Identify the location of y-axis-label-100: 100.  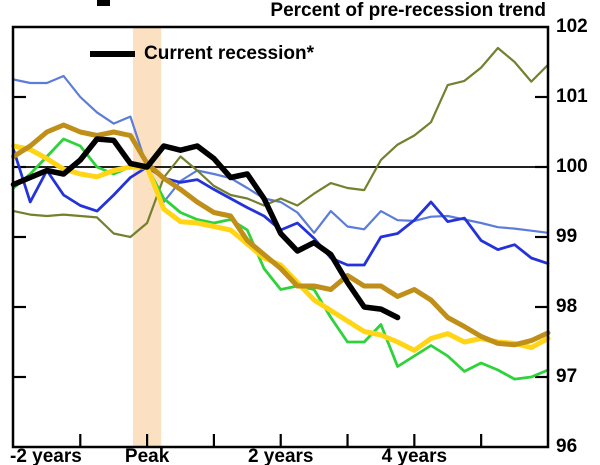
(572, 166).